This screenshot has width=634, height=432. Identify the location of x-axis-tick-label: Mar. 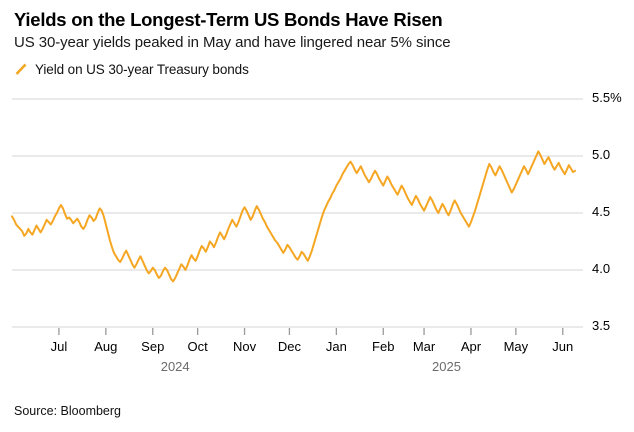
(424, 346).